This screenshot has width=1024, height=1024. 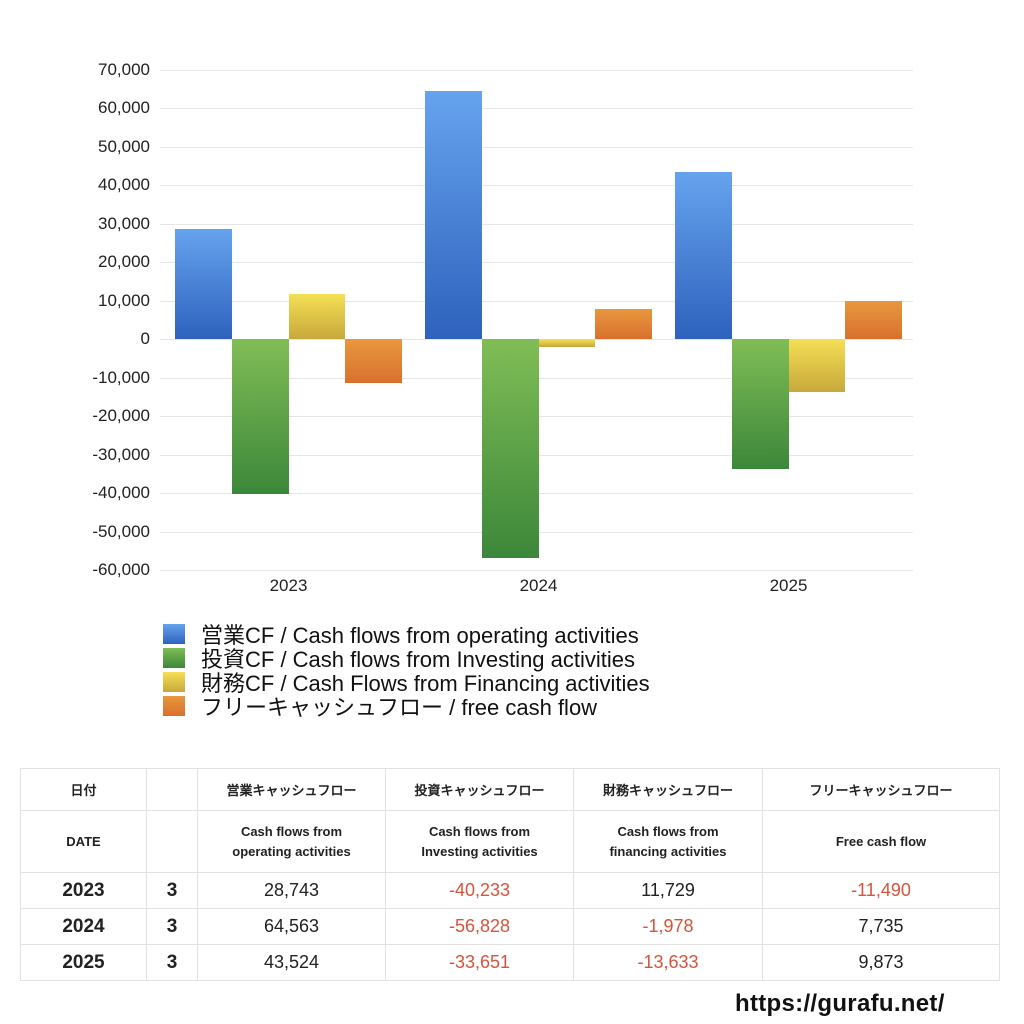 I want to click on cell-free: -11,490, so click(x=881, y=890).